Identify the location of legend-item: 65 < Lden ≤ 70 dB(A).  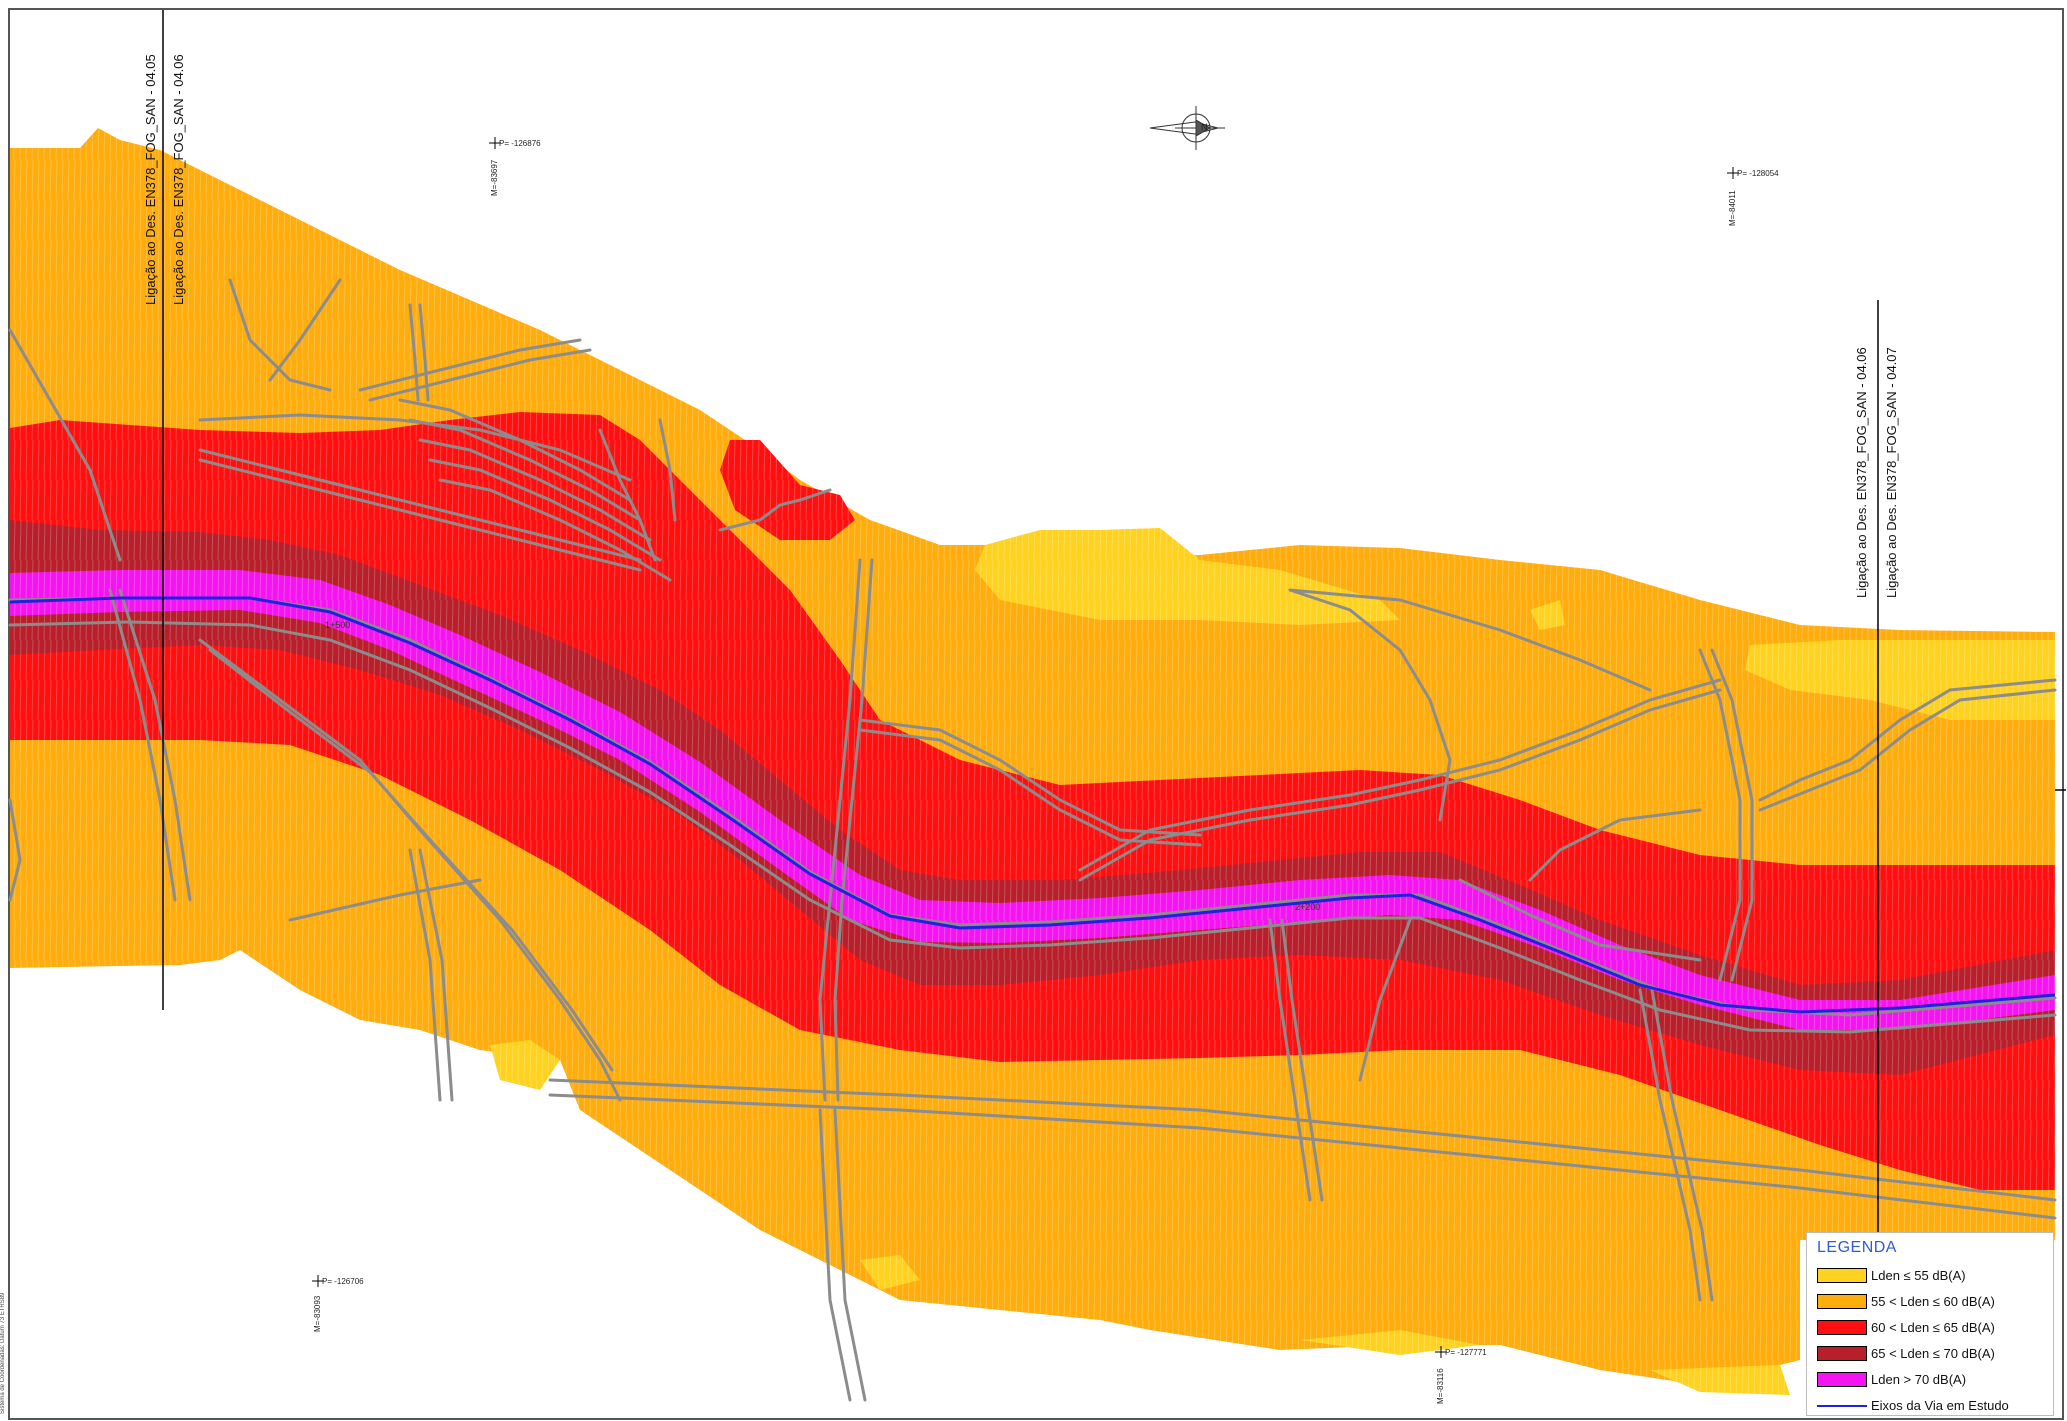
(1930, 1353).